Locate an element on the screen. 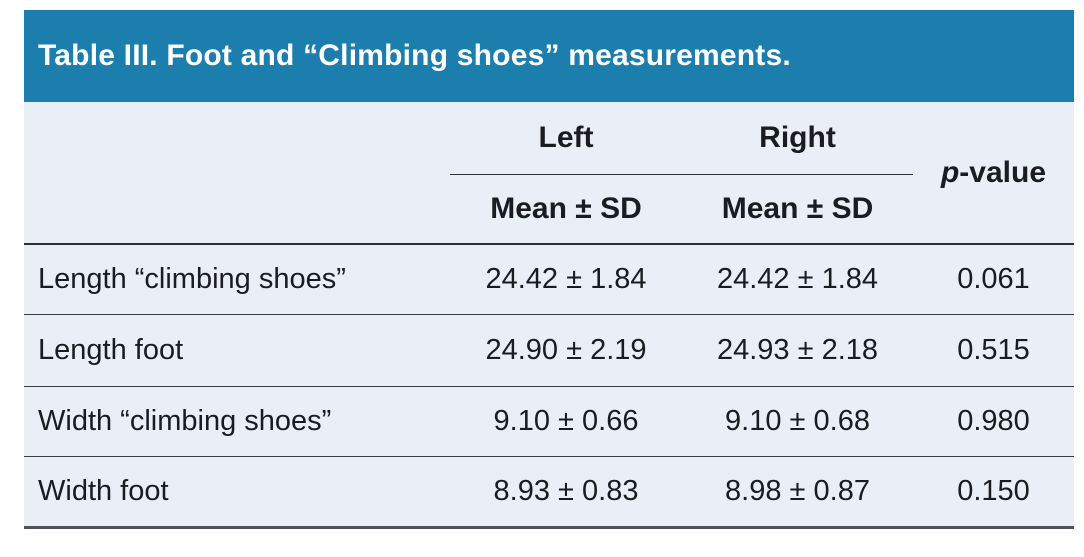 The width and height of the screenshot is (1084, 557). subheader-spacer is located at coordinates (237, 208).